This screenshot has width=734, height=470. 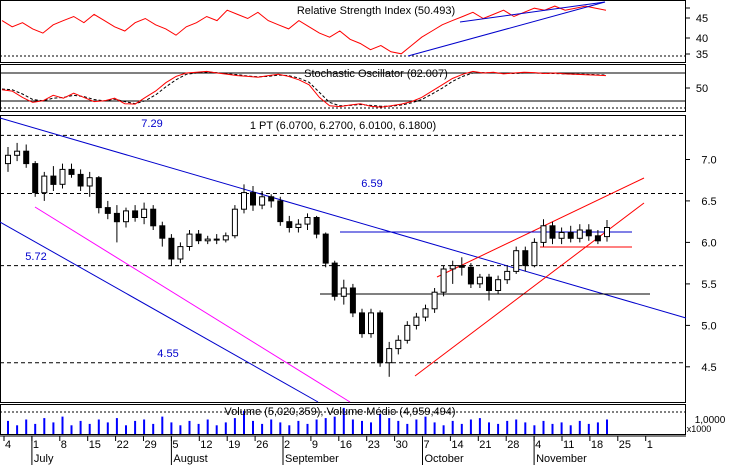 I want to click on price-tick-label: 6.0, so click(x=708, y=243).